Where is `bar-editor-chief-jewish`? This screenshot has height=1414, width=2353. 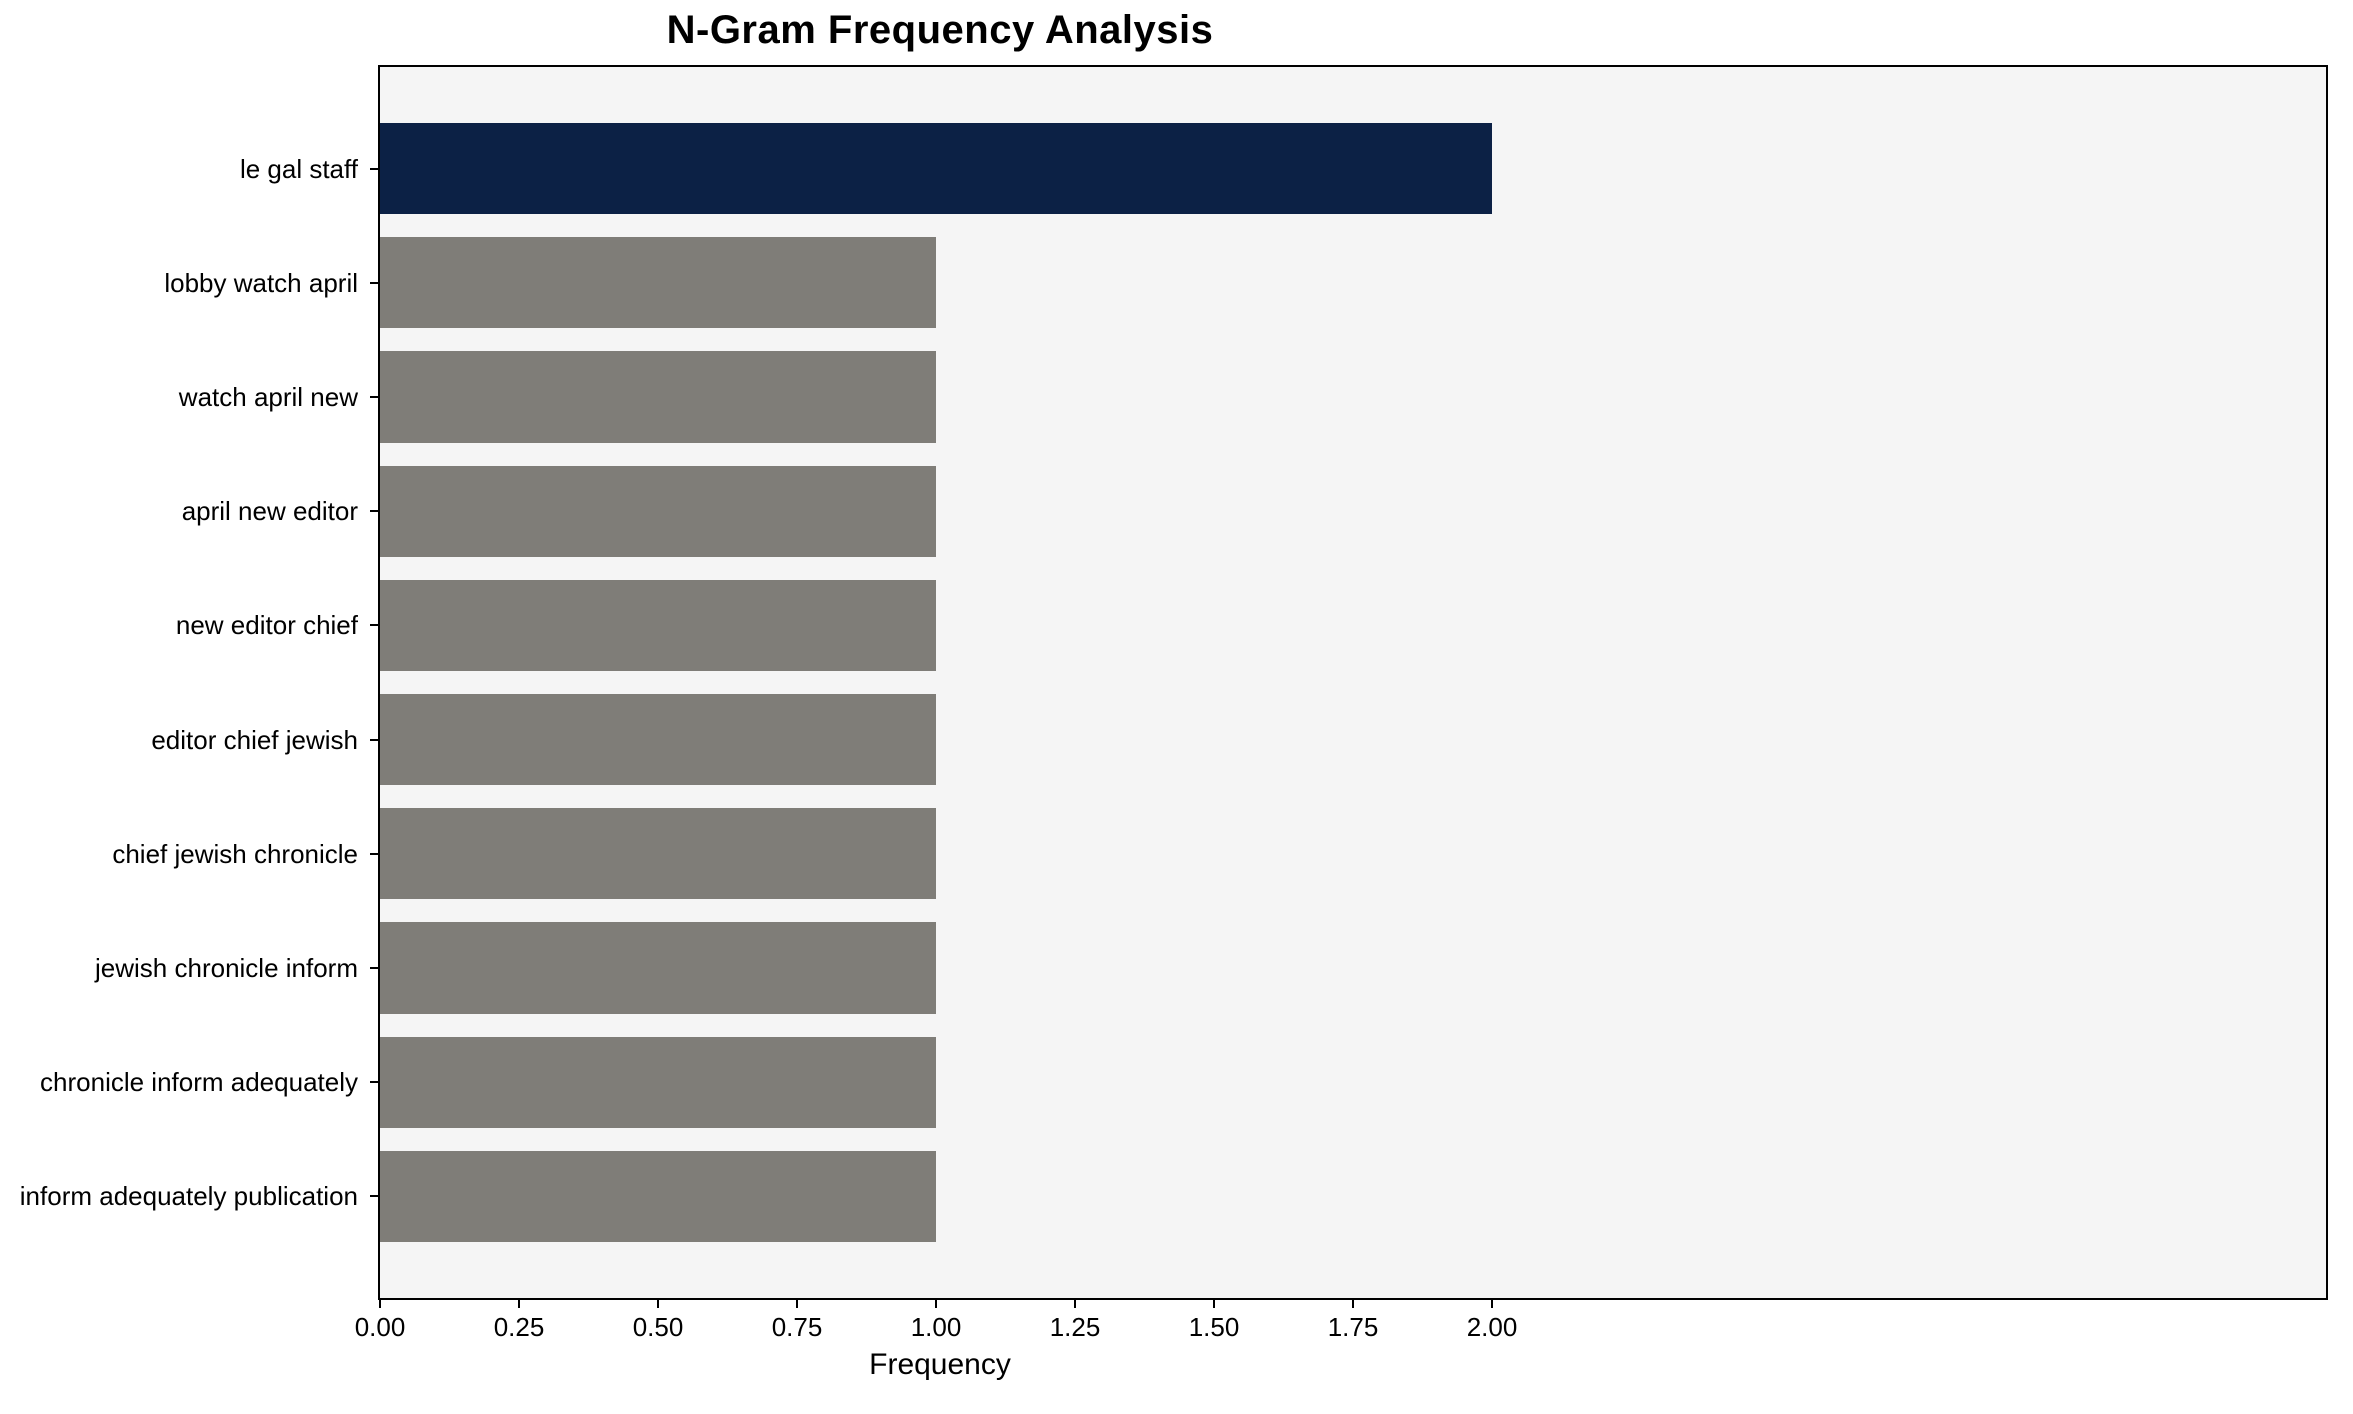 bar-editor-chief-jewish is located at coordinates (658, 739).